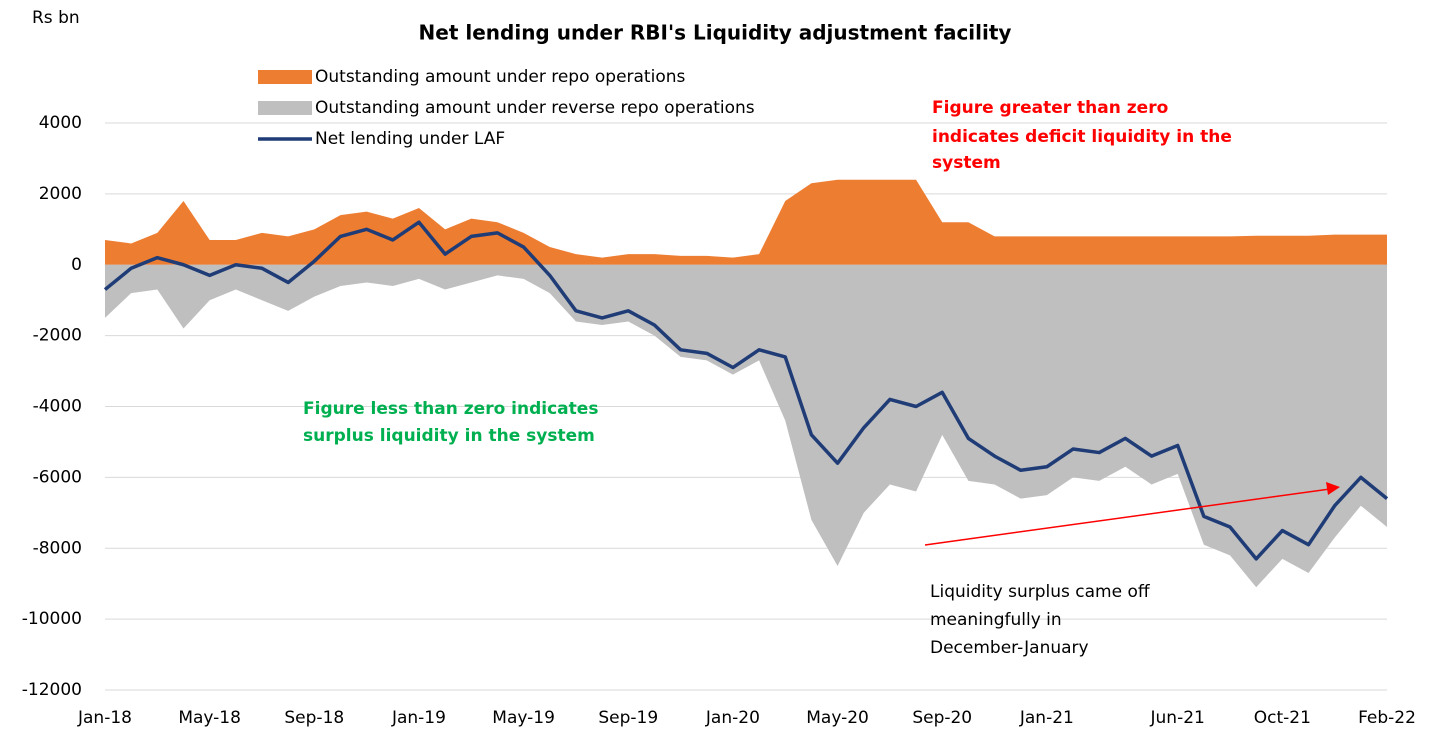 Image resolution: width=1440 pixels, height=732 pixels. Describe the element at coordinates (418, 718) in the screenshot. I see `x-tick-label: Jan-19` at that location.